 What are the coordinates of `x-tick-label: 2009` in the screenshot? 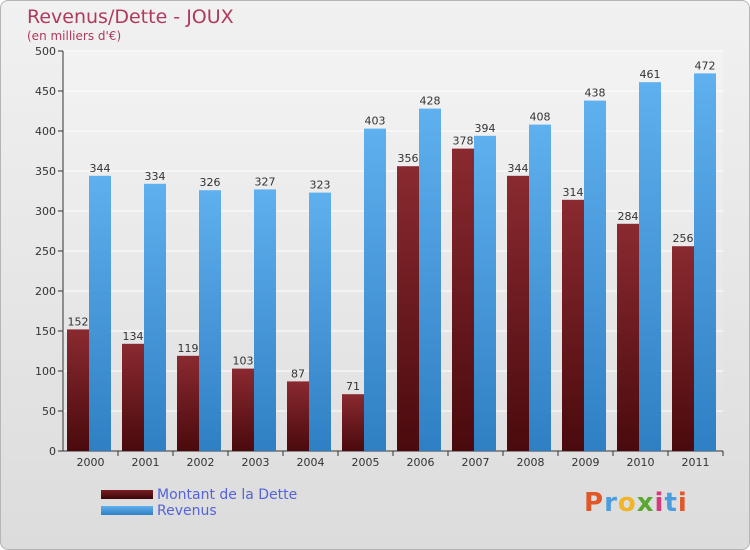 It's located at (586, 462).